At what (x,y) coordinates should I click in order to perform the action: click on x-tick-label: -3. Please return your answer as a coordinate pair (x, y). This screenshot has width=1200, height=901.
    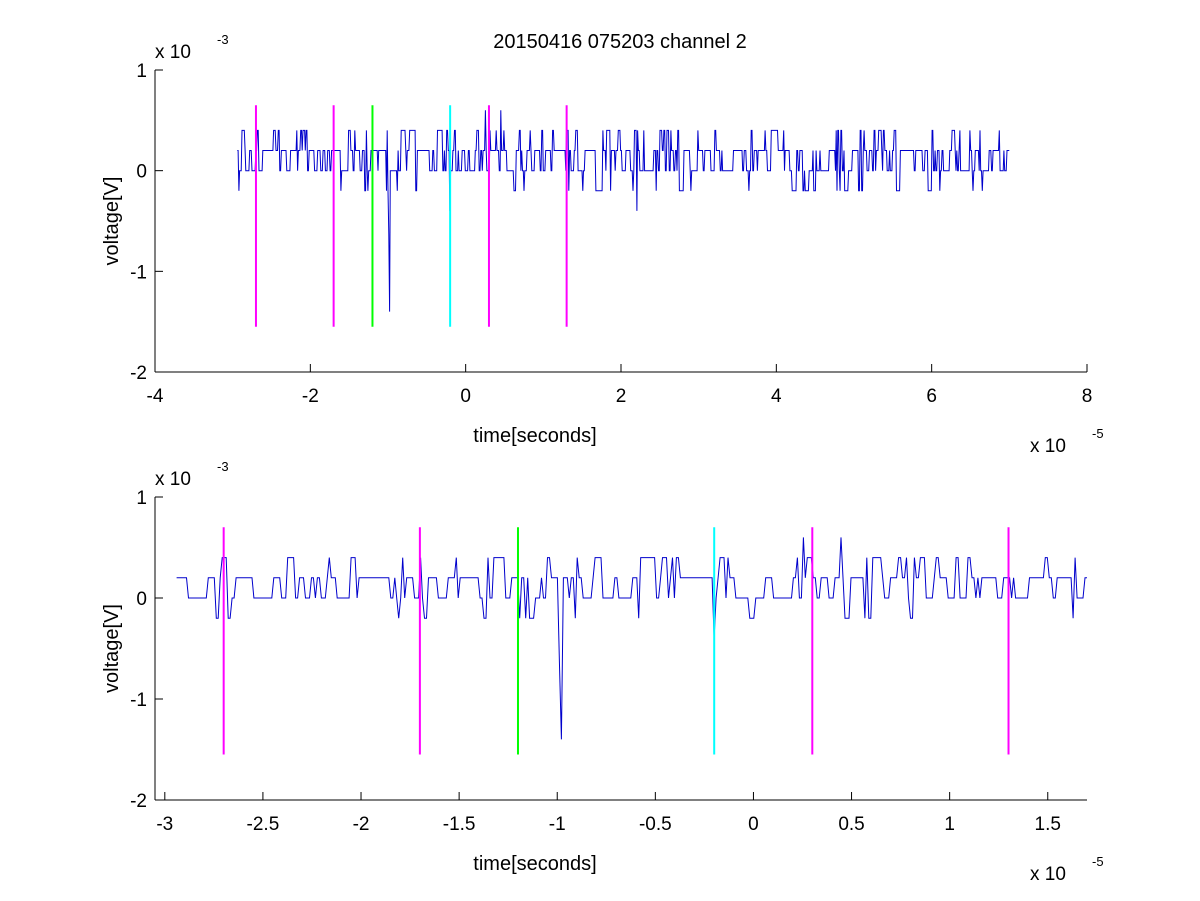
    Looking at the image, I should click on (164, 824).